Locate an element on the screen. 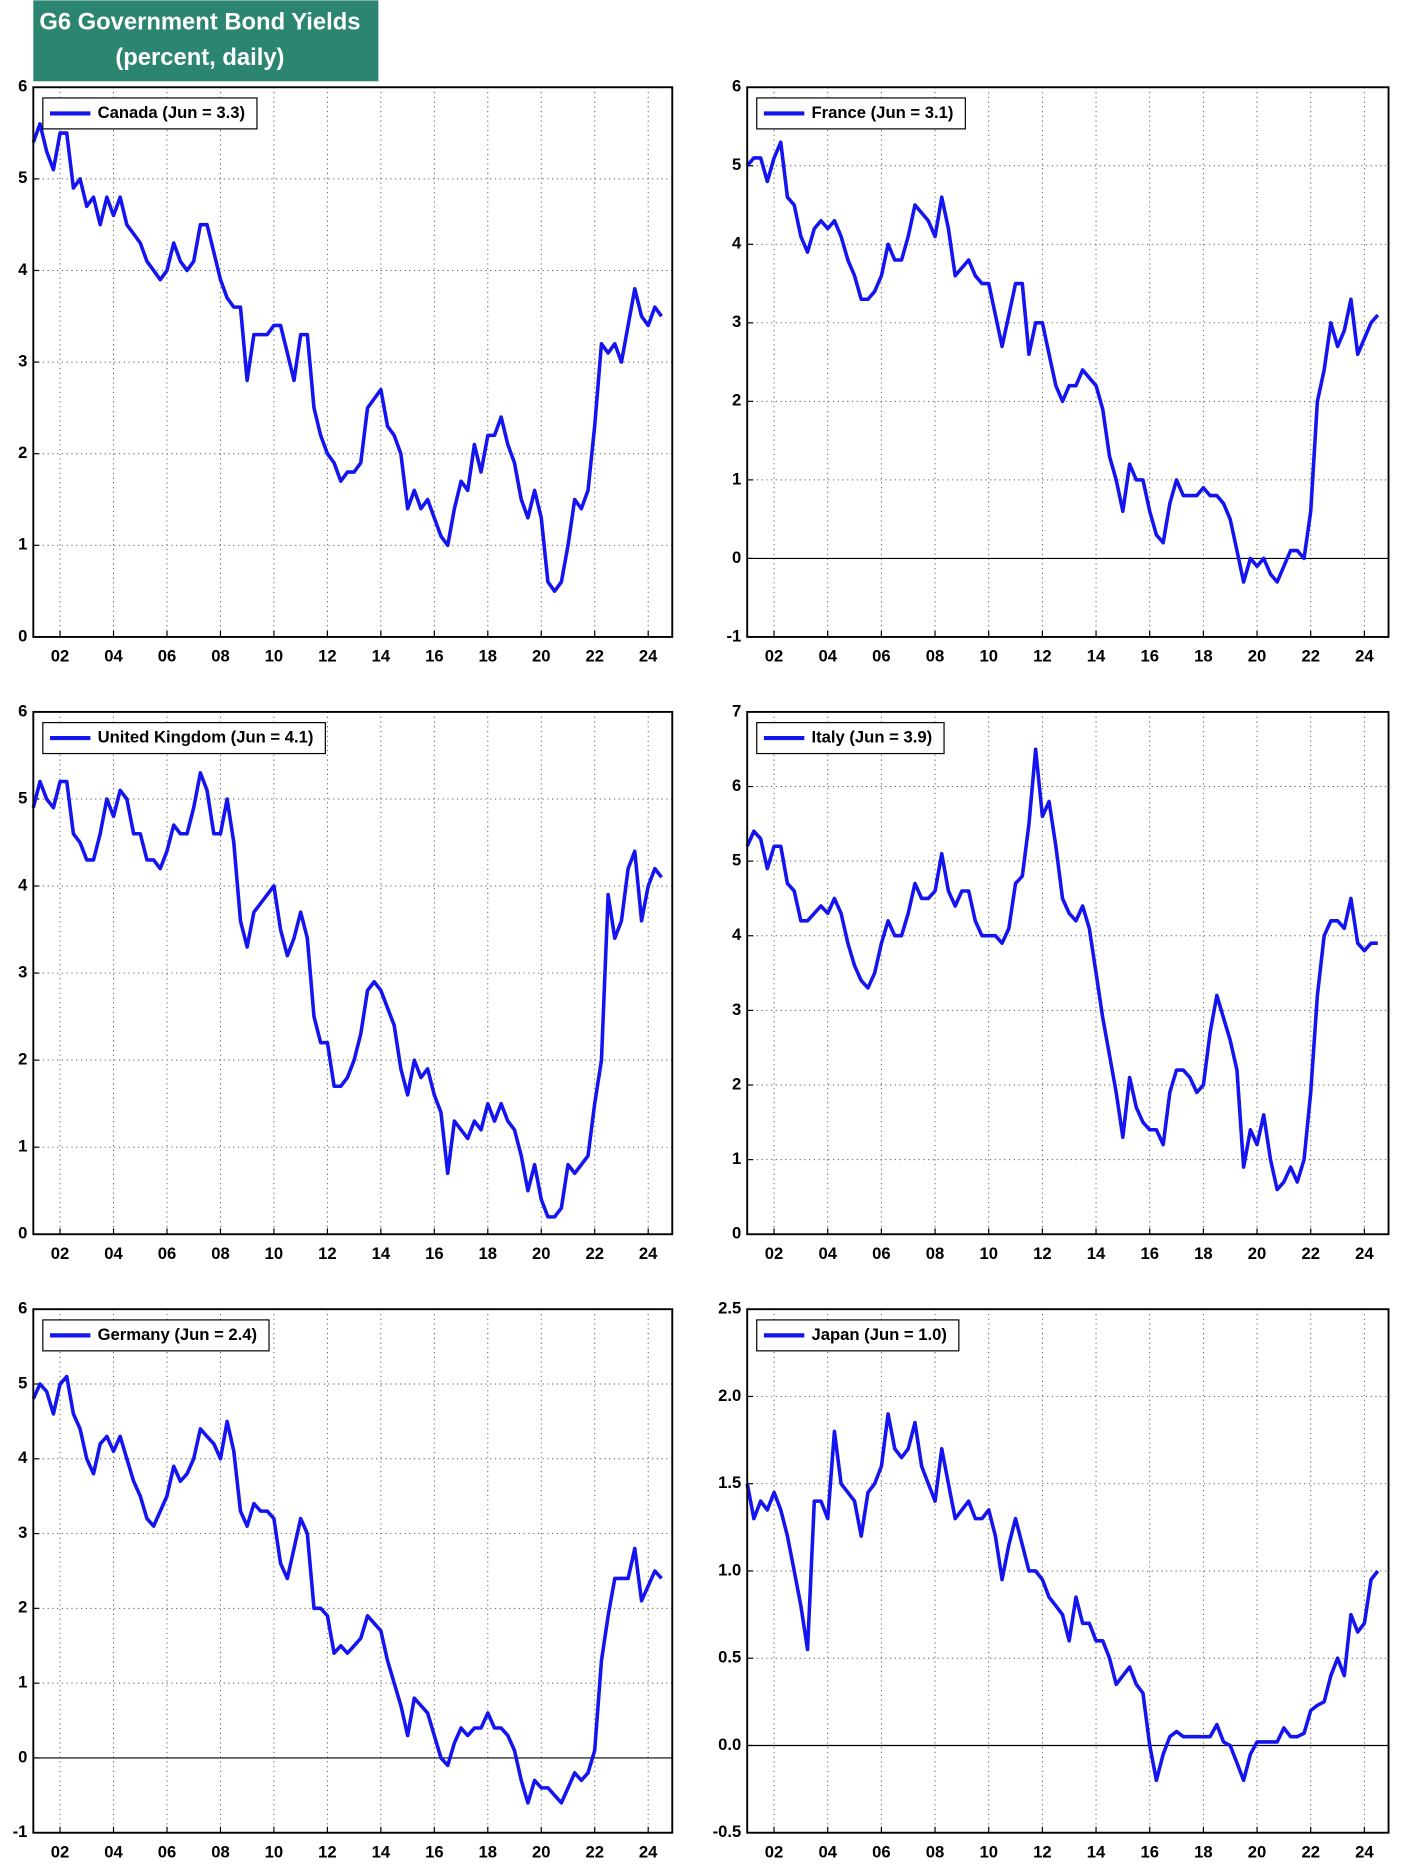  y-tick-label: 1.0 is located at coordinates (729, 1569).